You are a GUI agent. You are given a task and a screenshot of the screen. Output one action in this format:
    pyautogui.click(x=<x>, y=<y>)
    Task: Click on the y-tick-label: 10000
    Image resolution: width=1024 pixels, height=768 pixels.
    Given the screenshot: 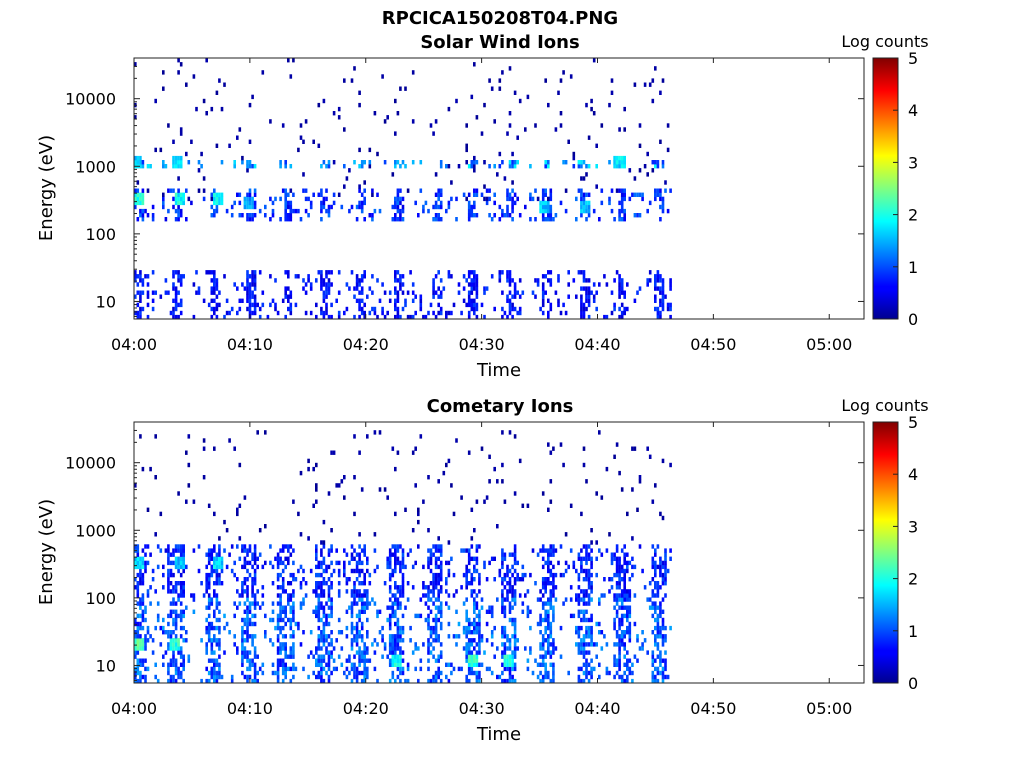 What is the action you would take?
    pyautogui.click(x=90, y=463)
    